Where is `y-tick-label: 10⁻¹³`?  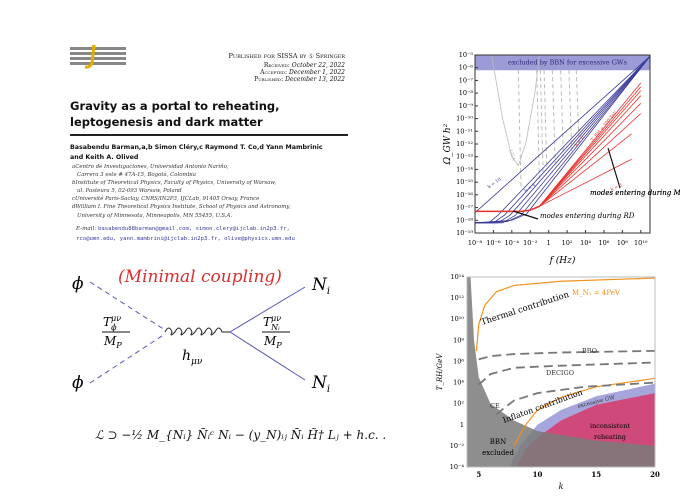 y-tick-label: 10⁻¹³ is located at coordinates (464, 157).